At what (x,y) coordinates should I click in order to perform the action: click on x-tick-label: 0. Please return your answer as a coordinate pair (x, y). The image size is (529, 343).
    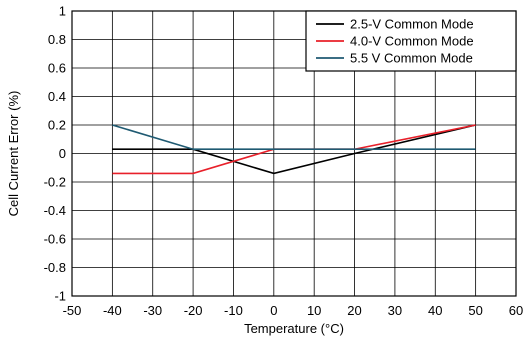
    Looking at the image, I should click on (273, 310).